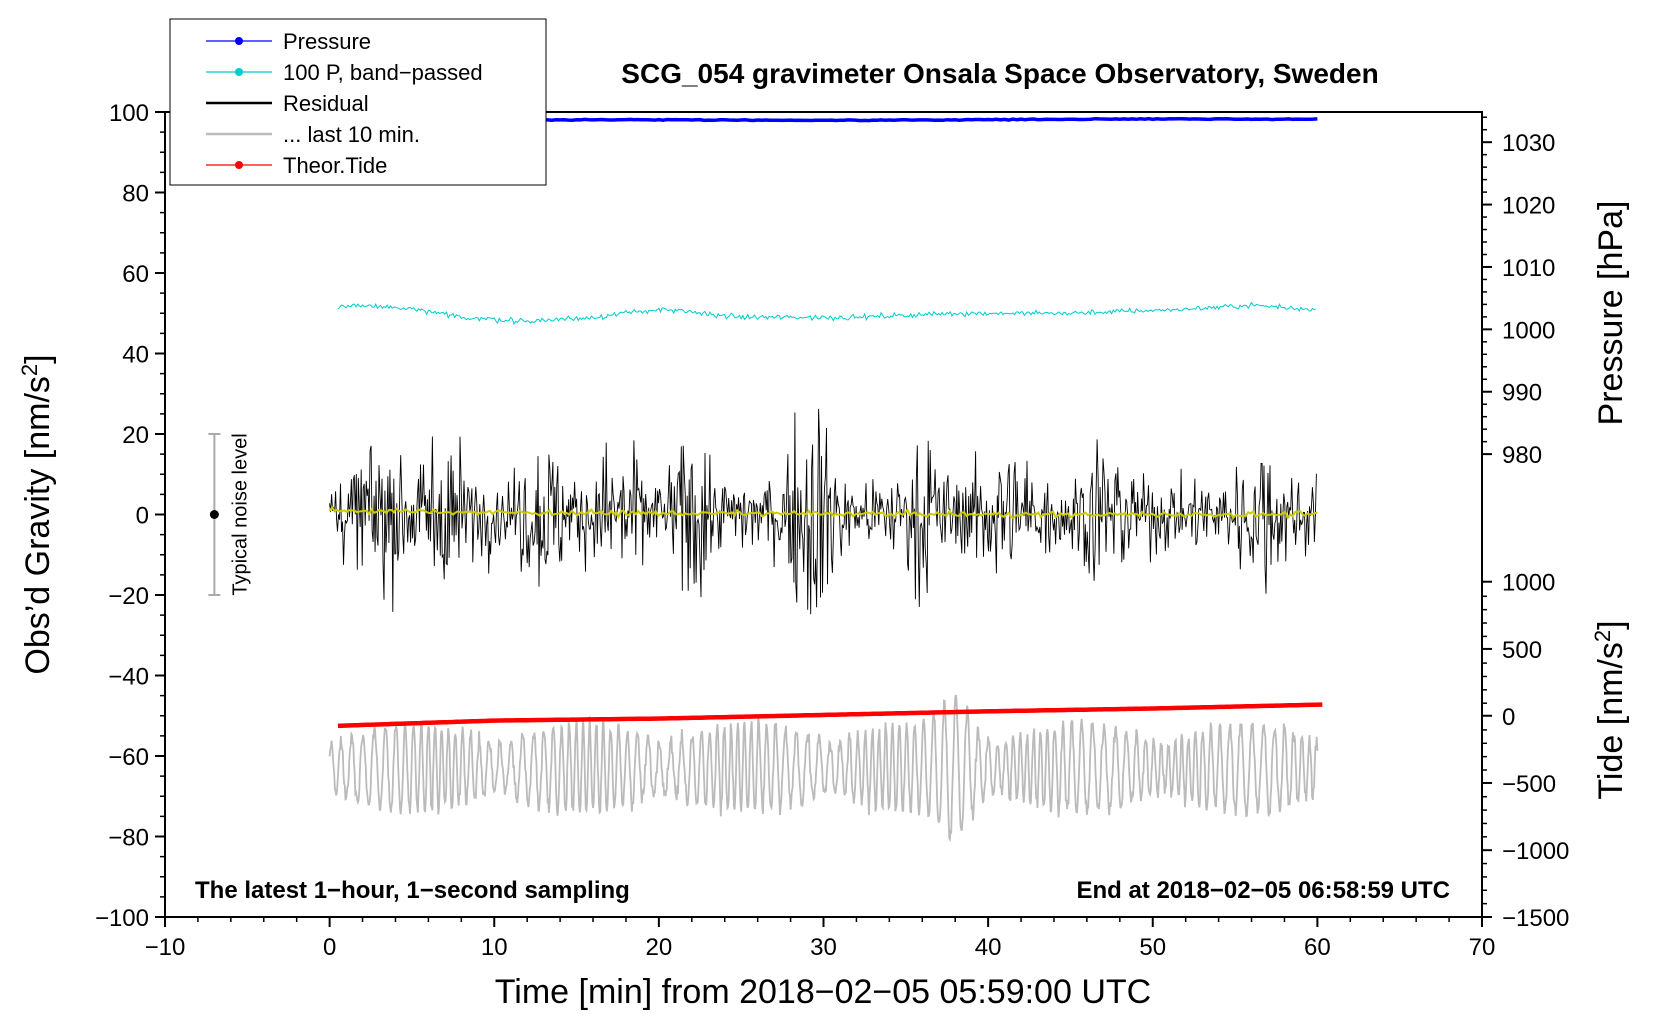 The height and width of the screenshot is (1020, 1660). I want to click on tide-tick-label: −1500, so click(1535, 918).